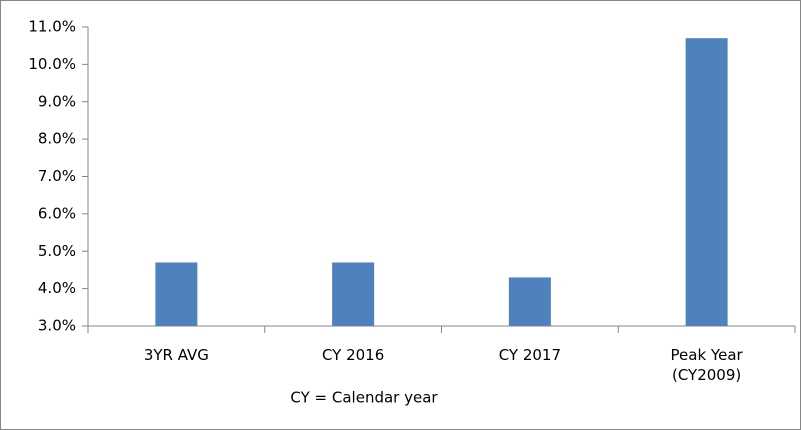 The width and height of the screenshot is (801, 430). What do you see at coordinates (57, 251) in the screenshot?
I see `y-tick-label: 5.0%` at bounding box center [57, 251].